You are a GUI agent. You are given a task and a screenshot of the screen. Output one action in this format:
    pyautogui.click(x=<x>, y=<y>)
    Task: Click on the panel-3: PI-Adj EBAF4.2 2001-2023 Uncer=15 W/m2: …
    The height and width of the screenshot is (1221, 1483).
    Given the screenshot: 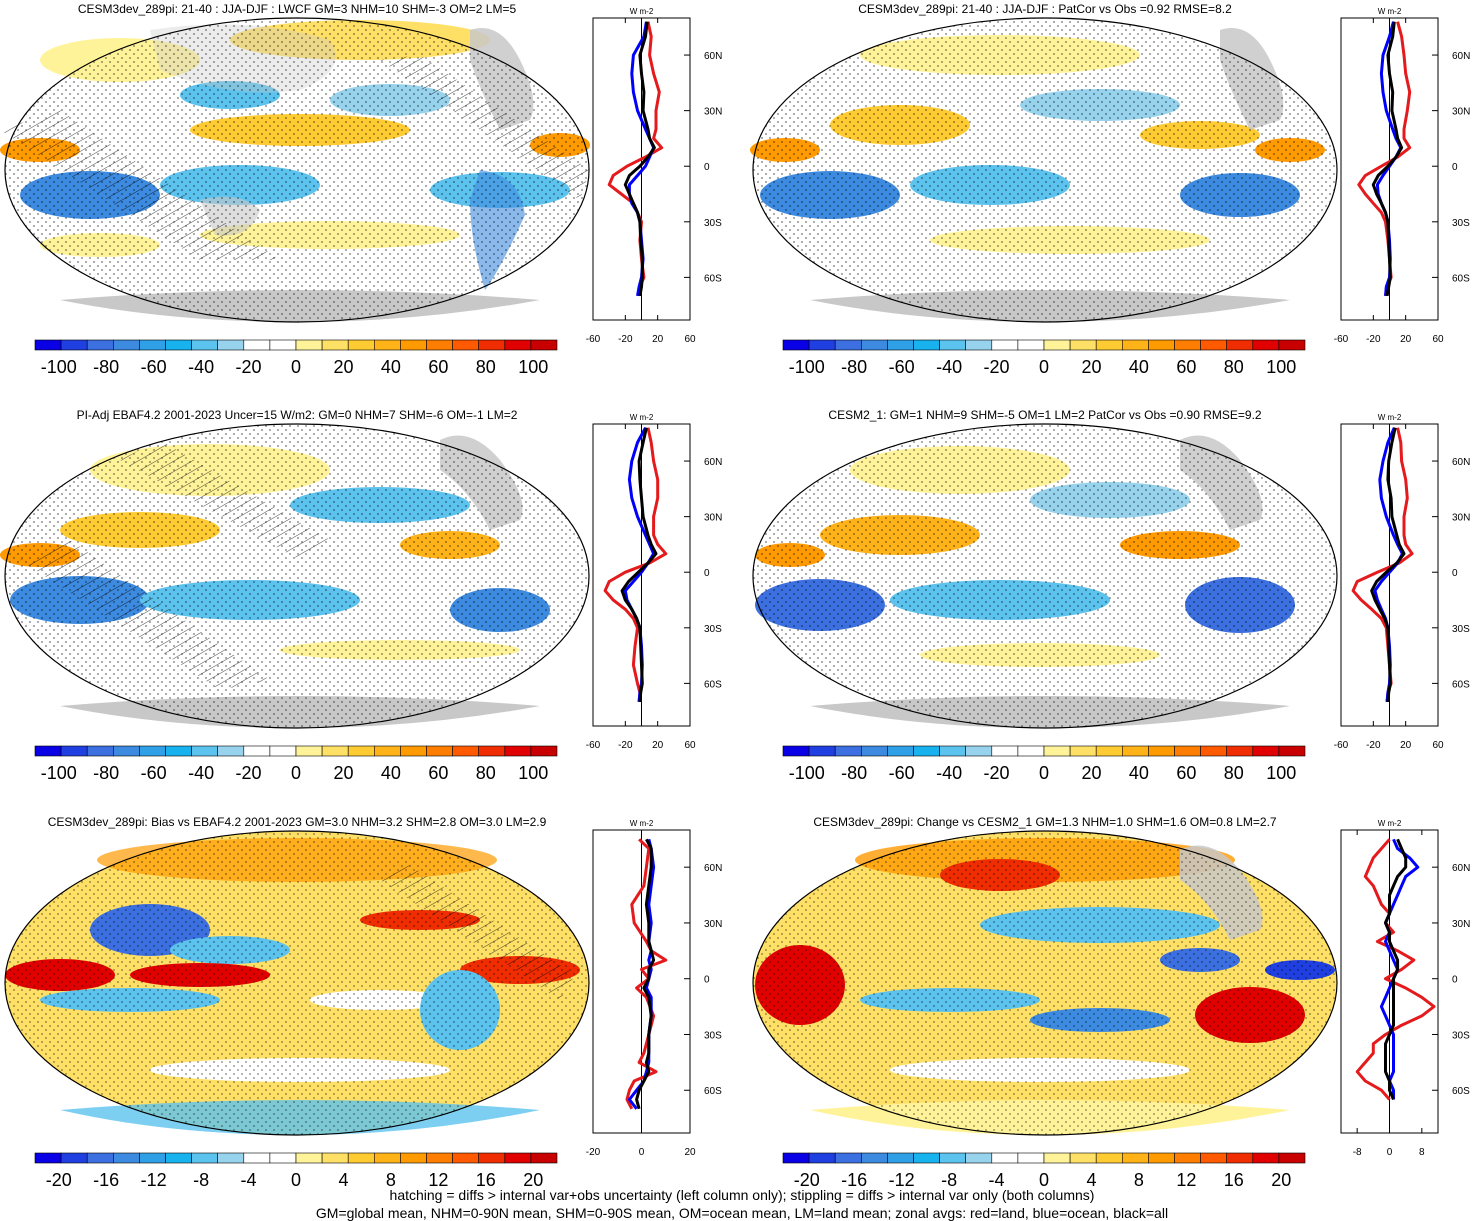 What is the action you would take?
    pyautogui.click(x=295, y=568)
    